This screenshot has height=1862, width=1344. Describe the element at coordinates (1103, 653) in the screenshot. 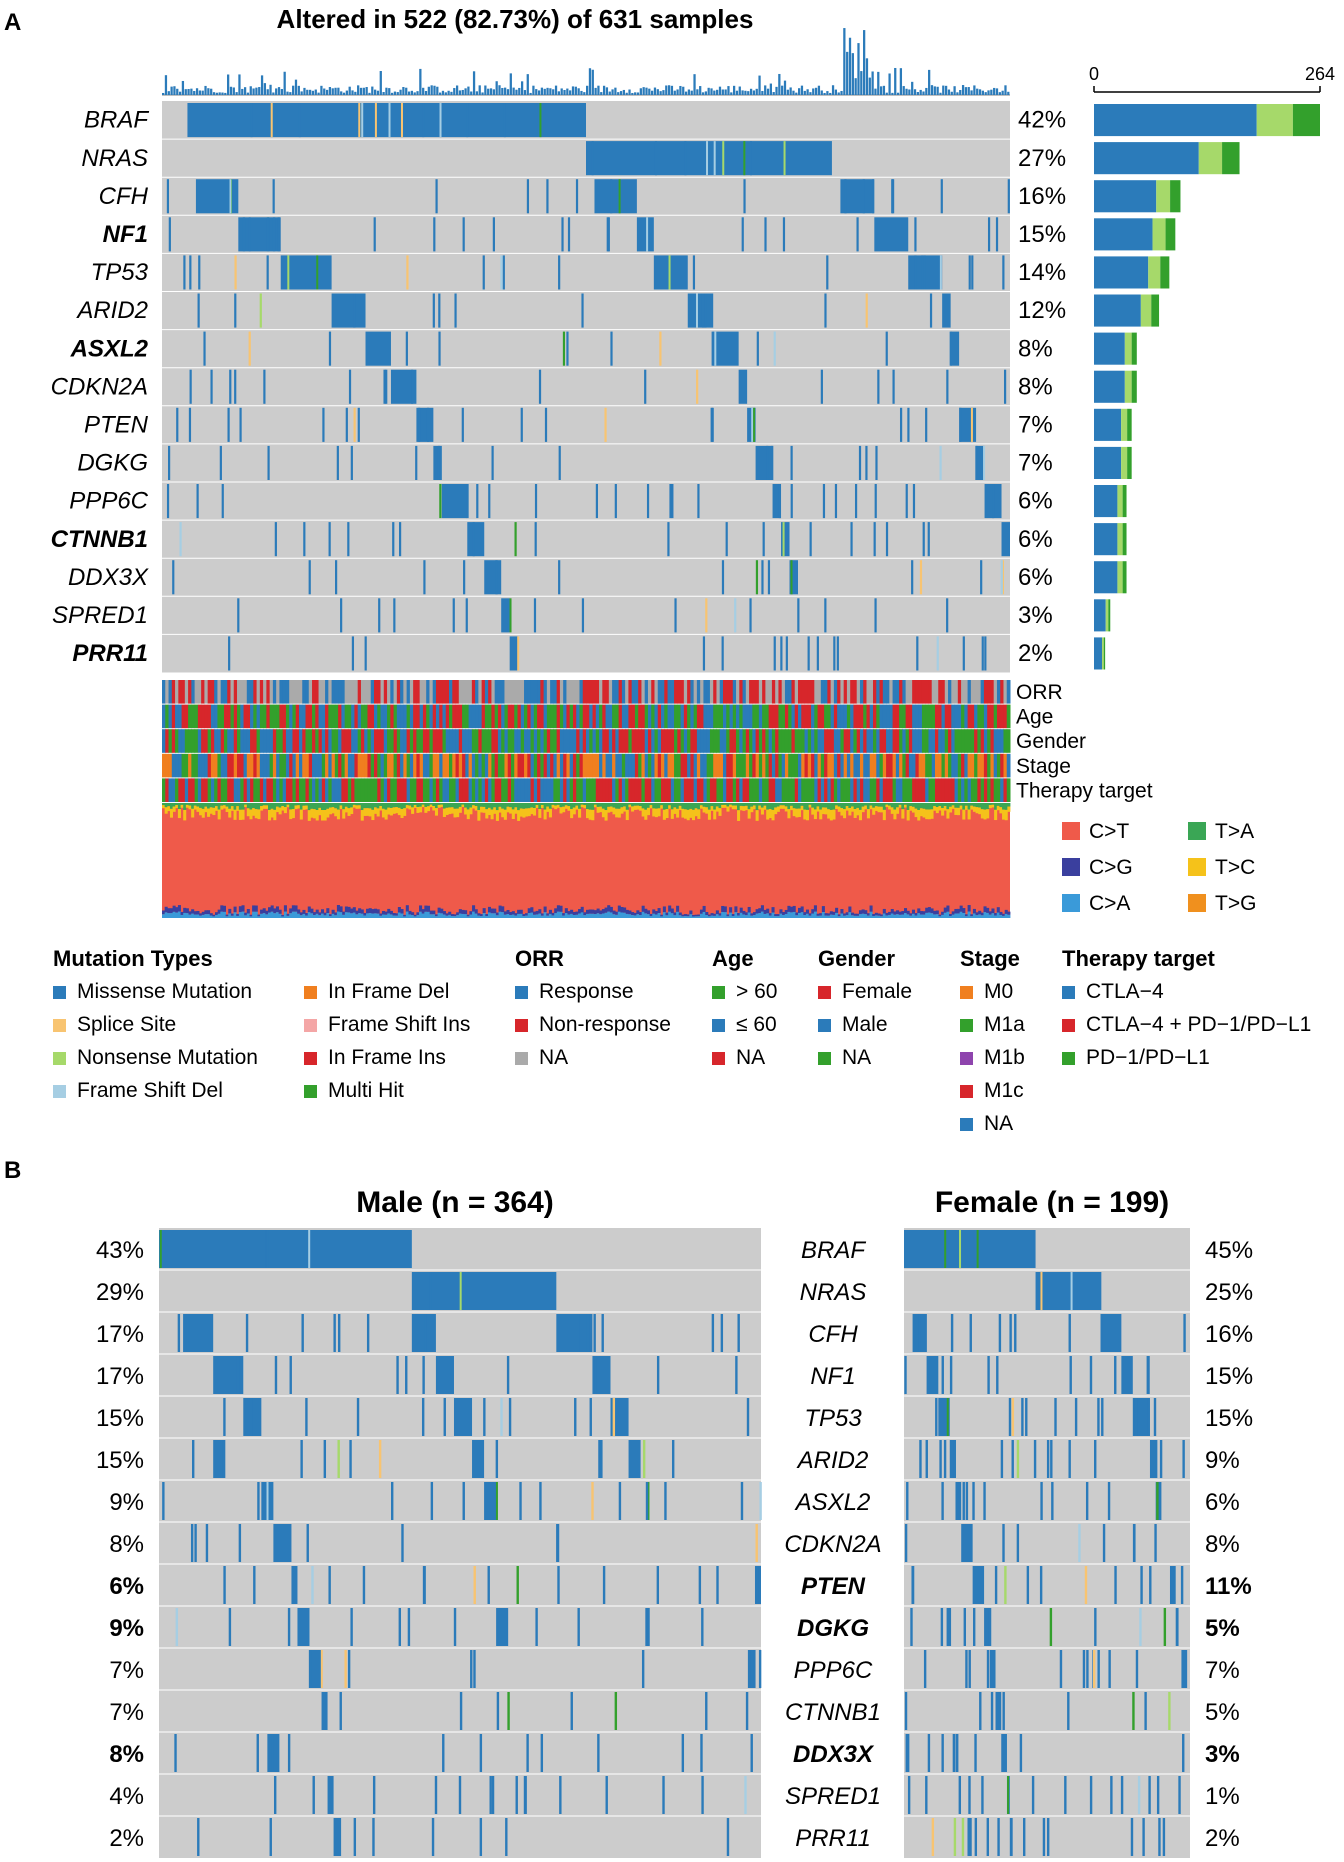

I see `side-bar-nonsense` at that location.